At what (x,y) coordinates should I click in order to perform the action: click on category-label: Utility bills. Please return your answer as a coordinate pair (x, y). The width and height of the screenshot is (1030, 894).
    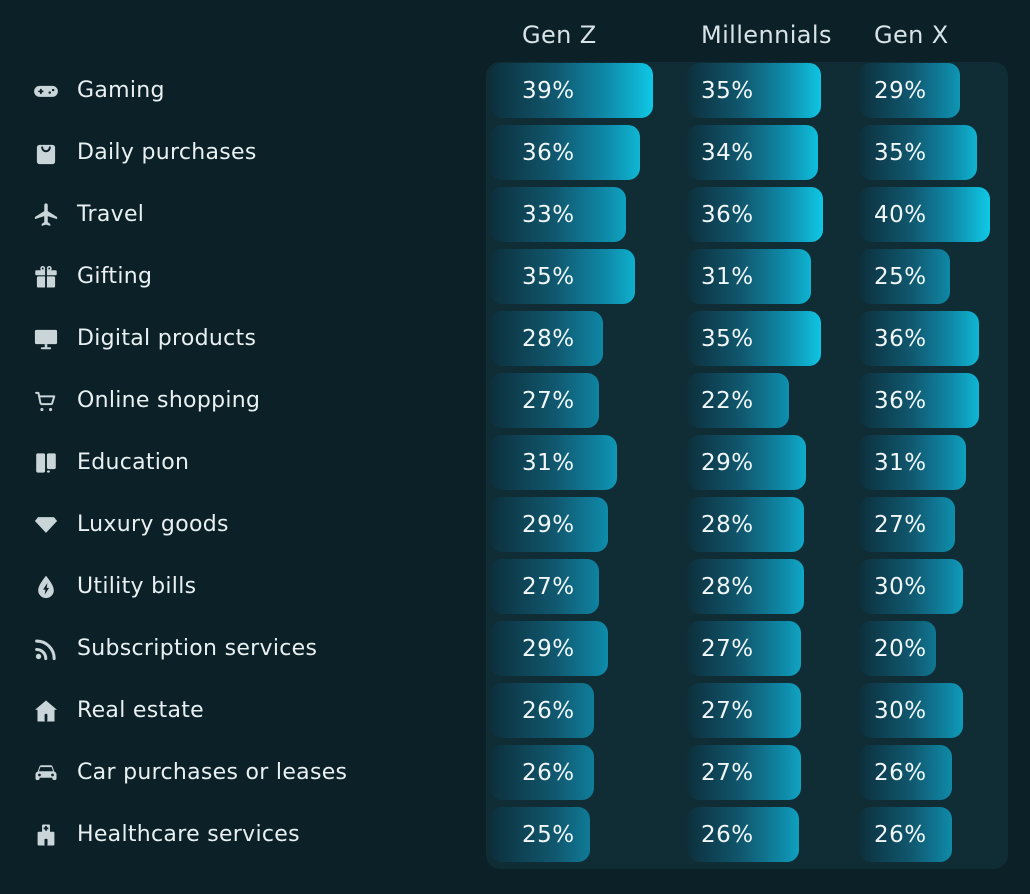
    Looking at the image, I should click on (137, 586).